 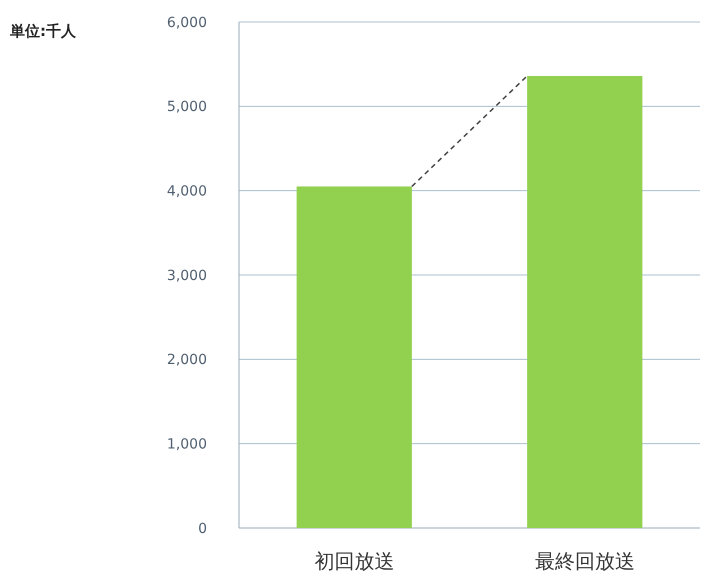 I want to click on y-tick-label: 5,000, so click(x=186, y=107).